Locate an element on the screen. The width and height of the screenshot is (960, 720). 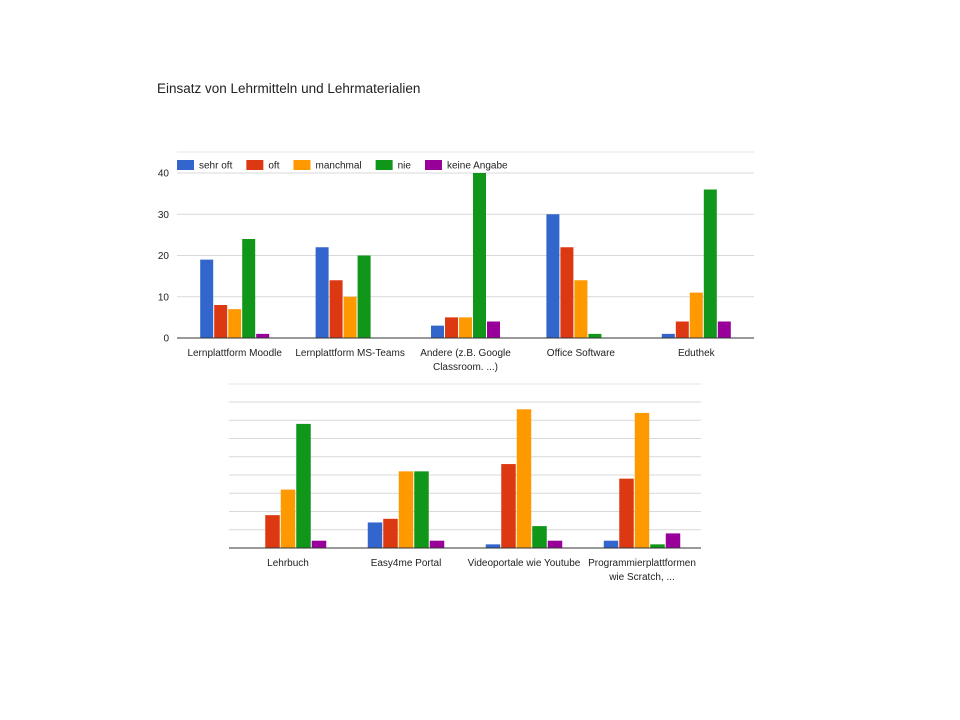
legend-label-oft: oft is located at coordinates (273, 166).